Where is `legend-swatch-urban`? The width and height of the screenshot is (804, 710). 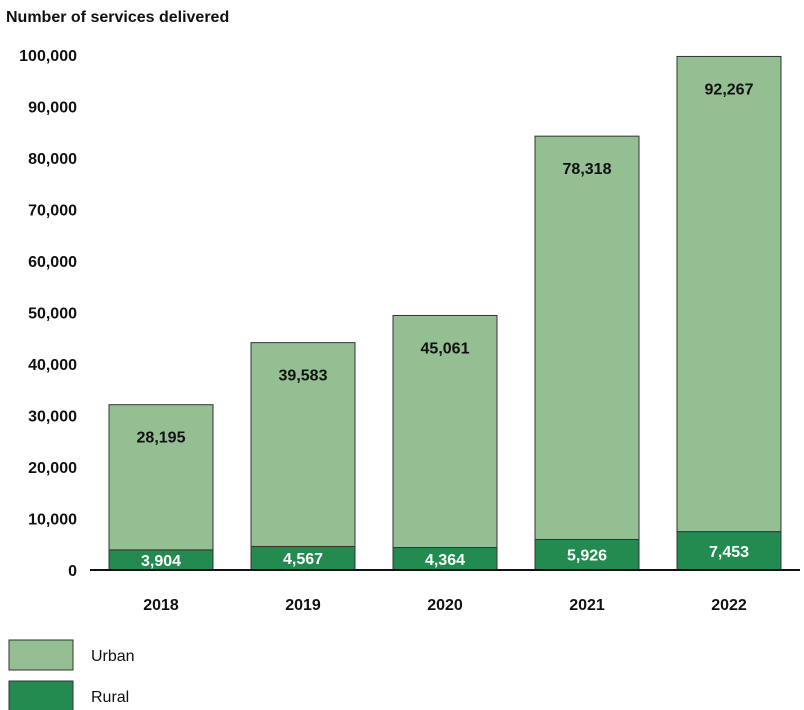 legend-swatch-urban is located at coordinates (41, 655).